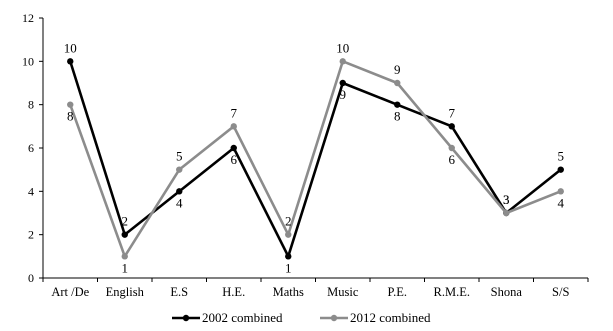 The image size is (613, 331). Describe the element at coordinates (28, 18) in the screenshot. I see `y-tick-label: 12` at that location.